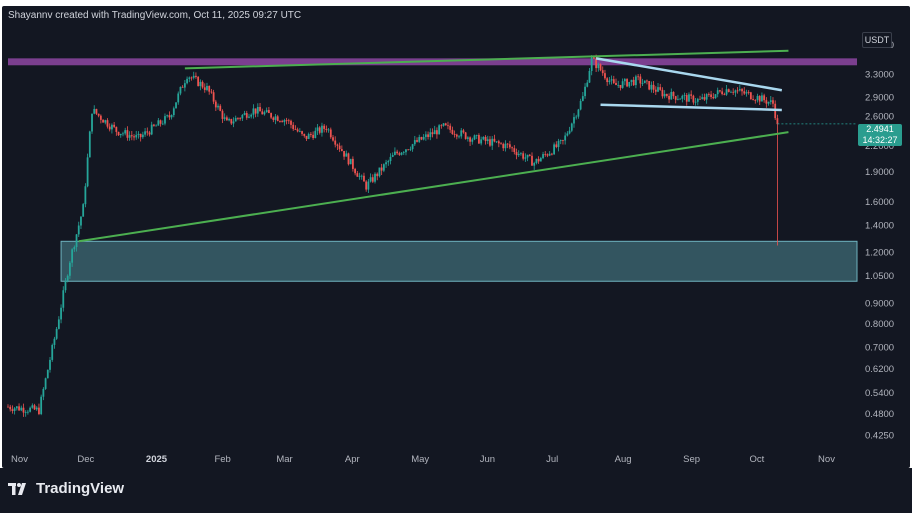  I want to click on demand-zone, so click(459, 261).